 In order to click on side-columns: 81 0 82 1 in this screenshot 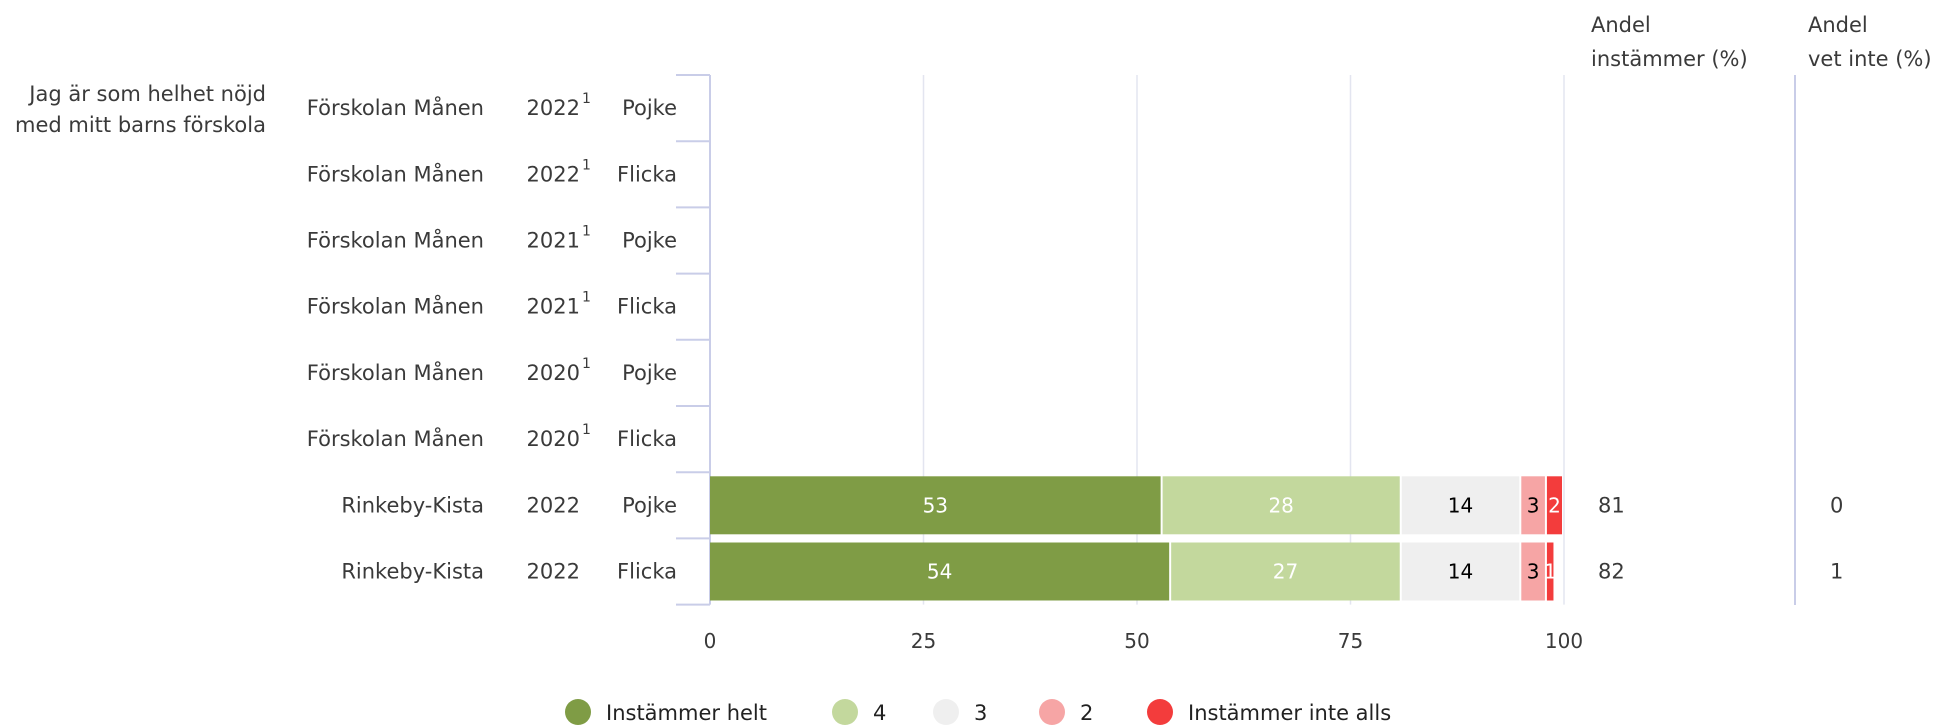, I will do `click(1720, 538)`.